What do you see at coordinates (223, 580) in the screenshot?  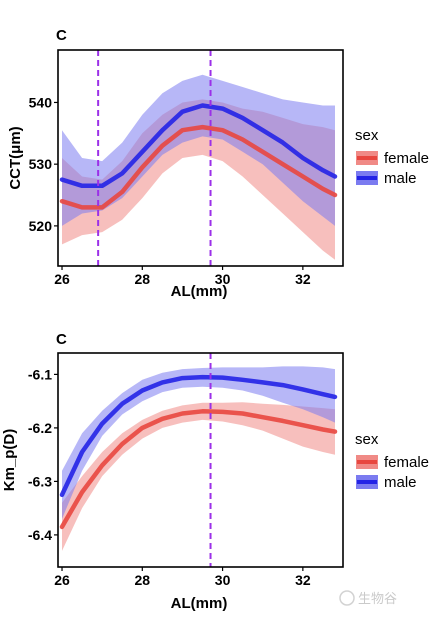 I see `kmp-x-tick-label: 30` at bounding box center [223, 580].